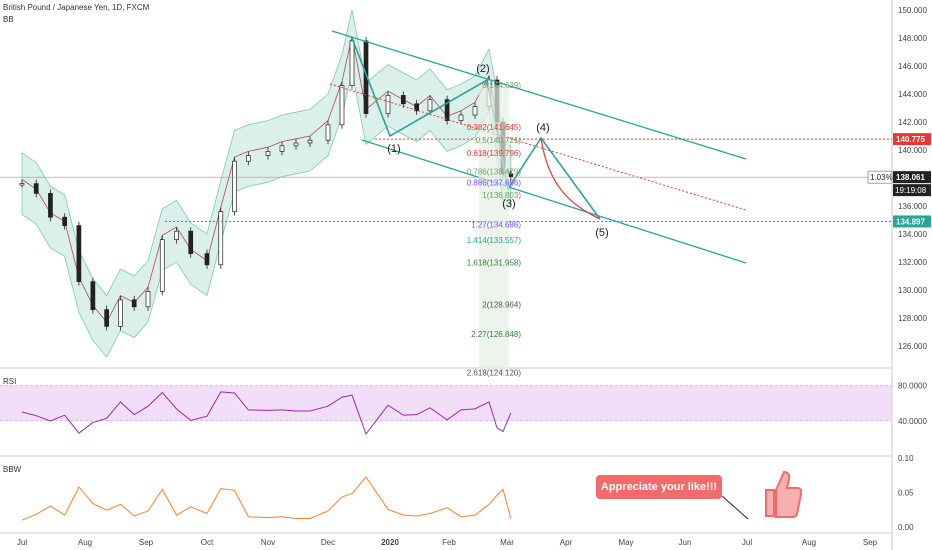  What do you see at coordinates (870, 542) in the screenshot?
I see `time-tick: Sep` at bounding box center [870, 542].